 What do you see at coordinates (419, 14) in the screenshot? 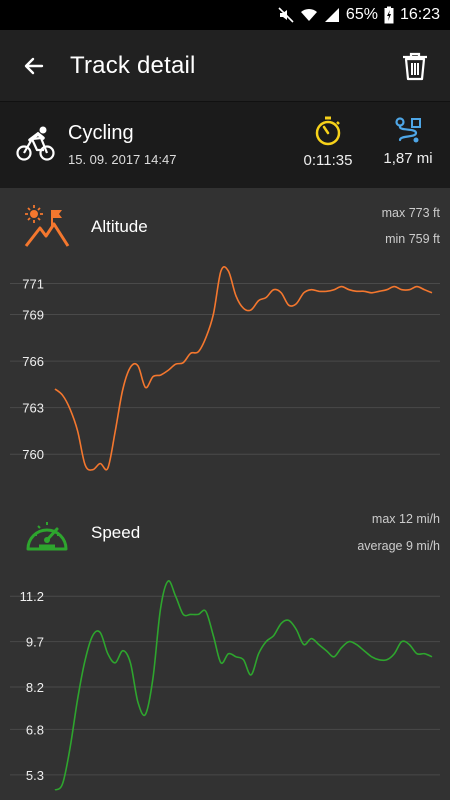
I see `clock: 16:23` at bounding box center [419, 14].